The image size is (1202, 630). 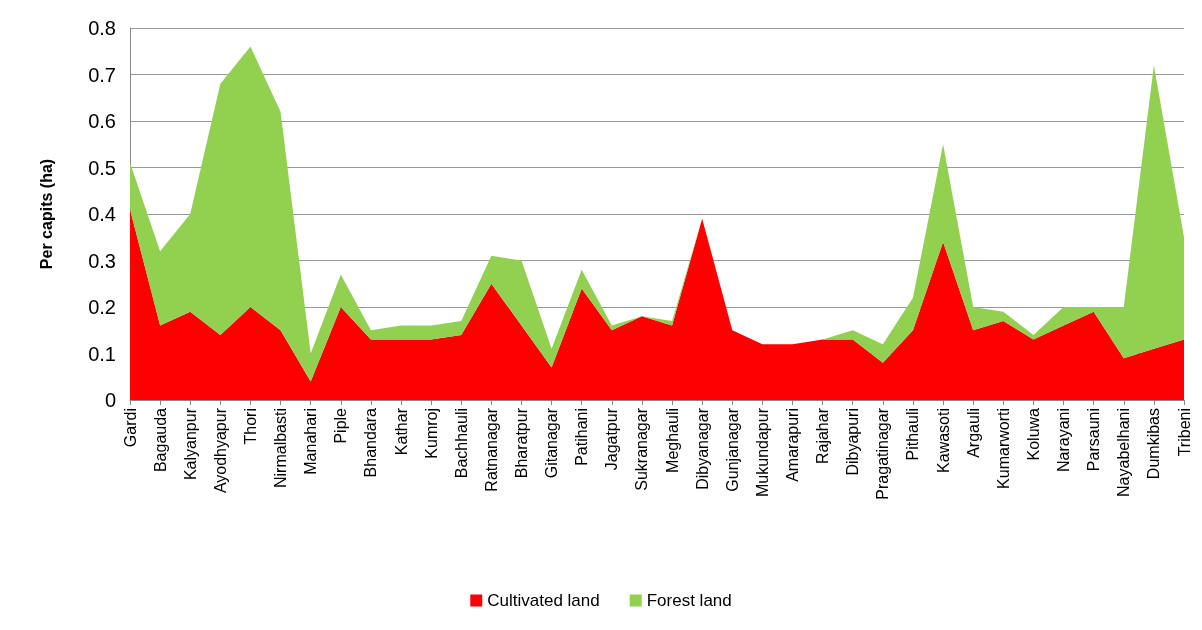 What do you see at coordinates (943, 440) in the screenshot?
I see `x-tick-label: Kawasoti` at bounding box center [943, 440].